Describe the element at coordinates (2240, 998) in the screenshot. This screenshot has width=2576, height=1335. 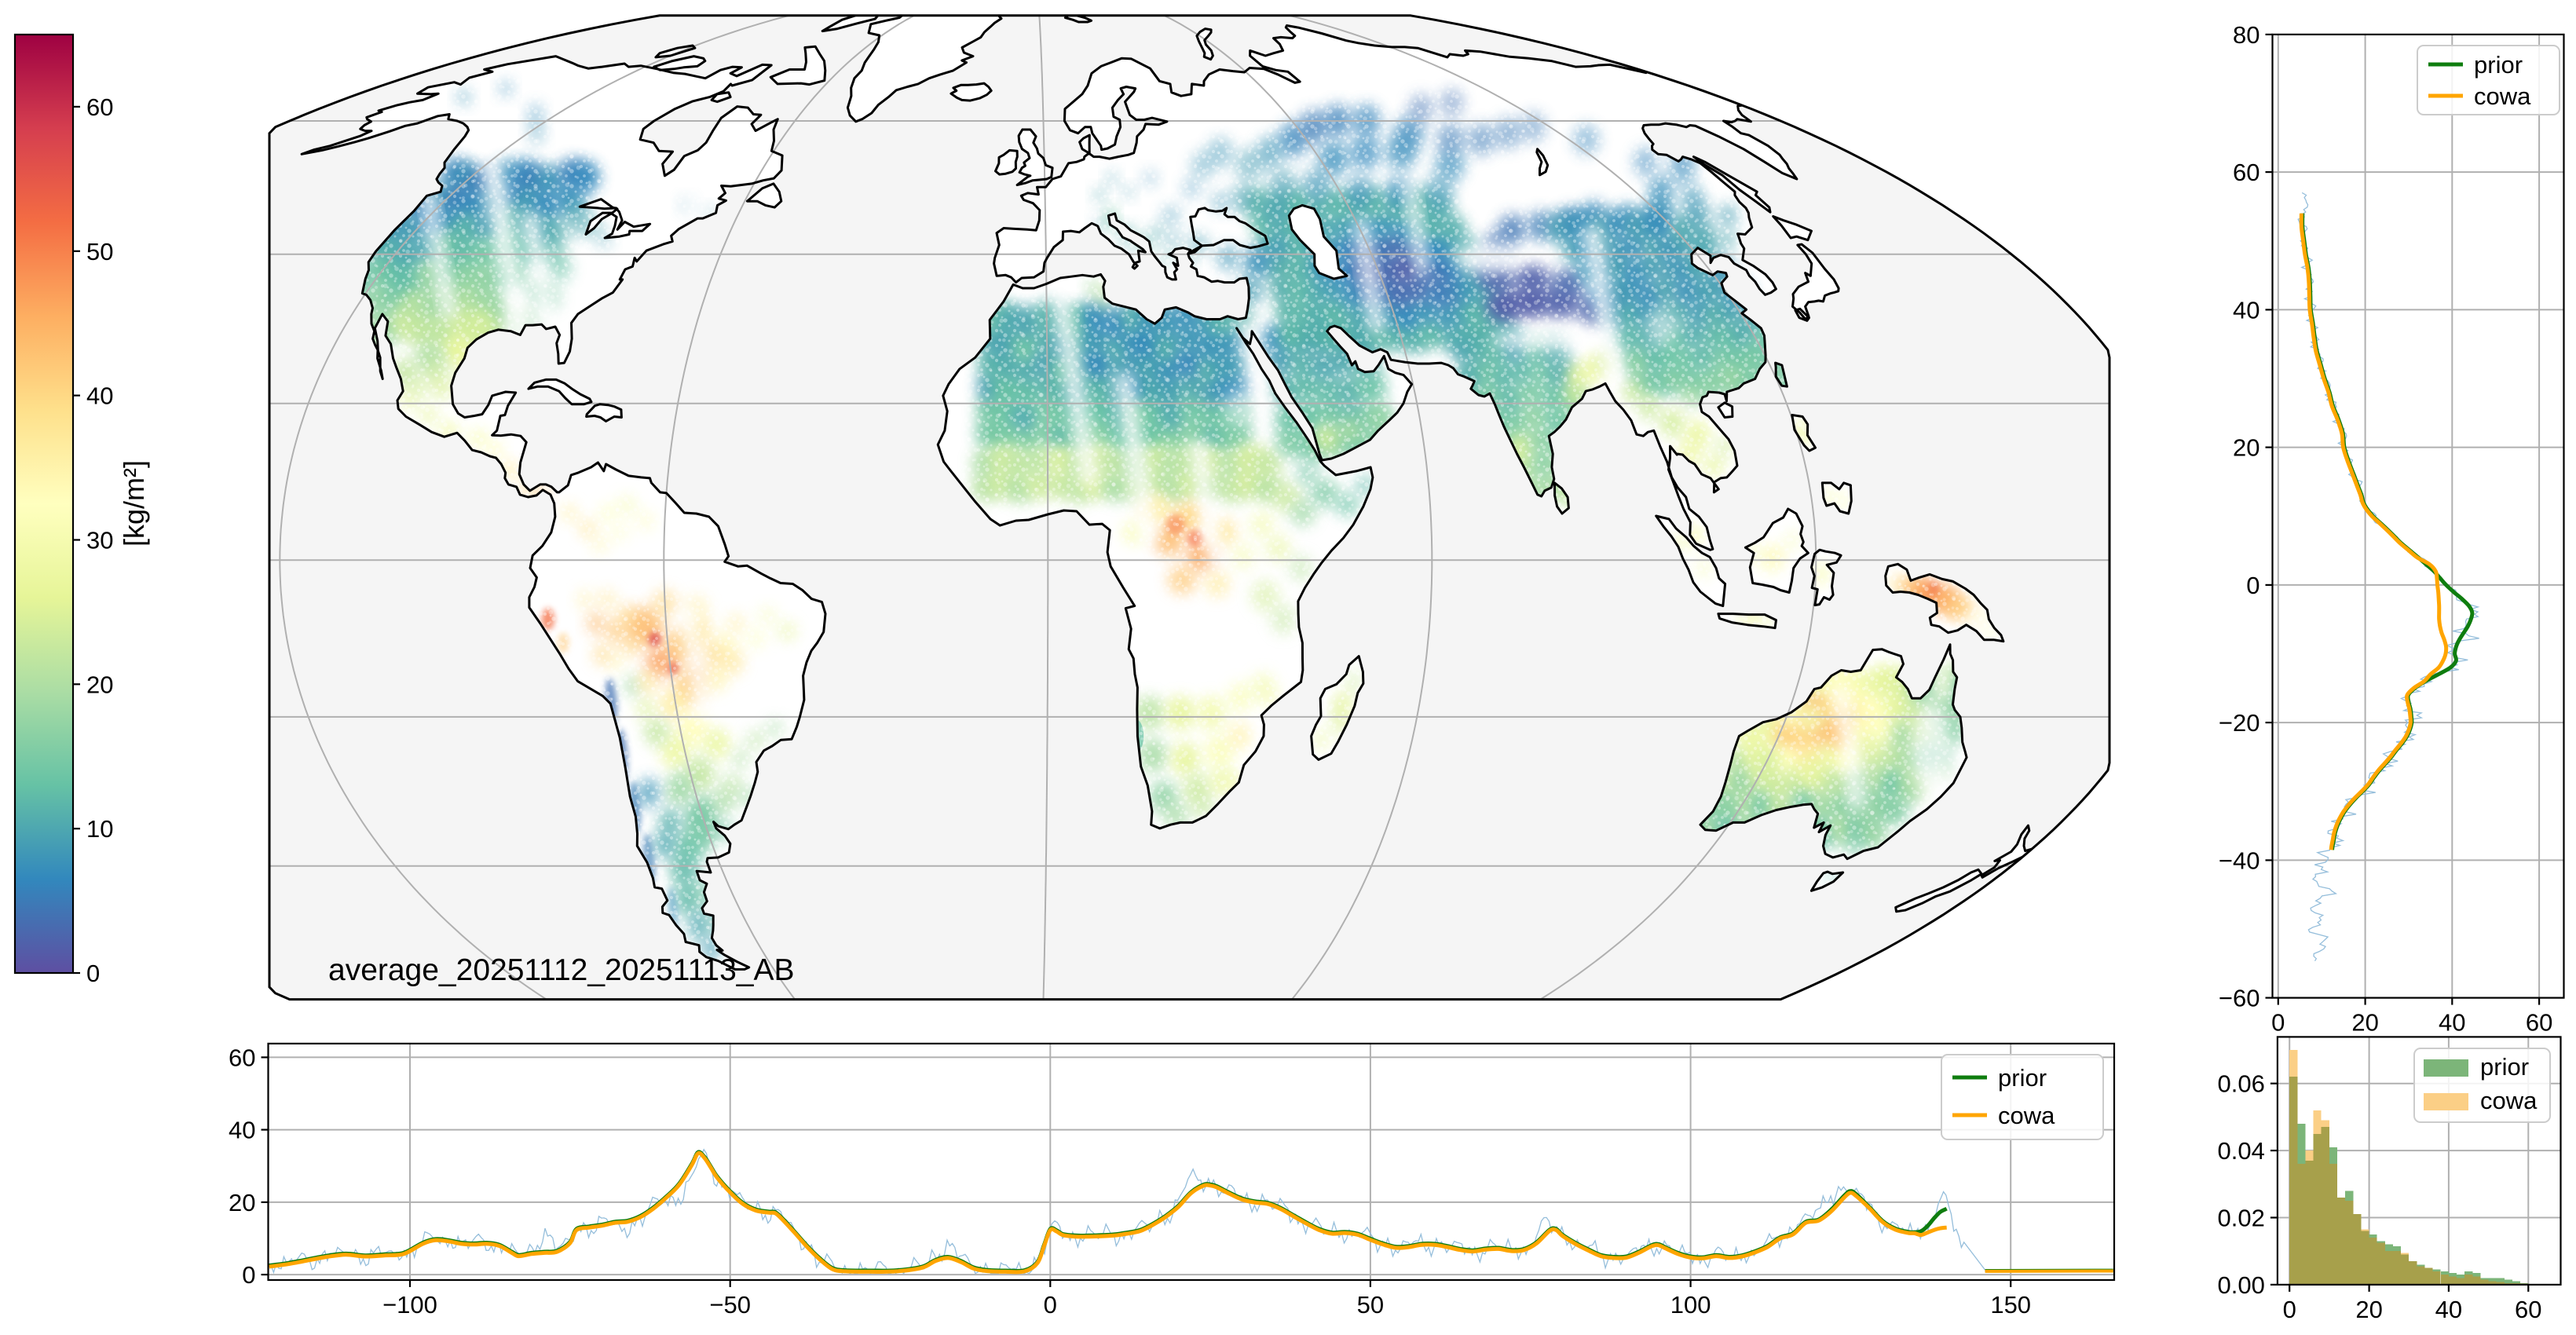
I see `svg-text: −60` at that location.